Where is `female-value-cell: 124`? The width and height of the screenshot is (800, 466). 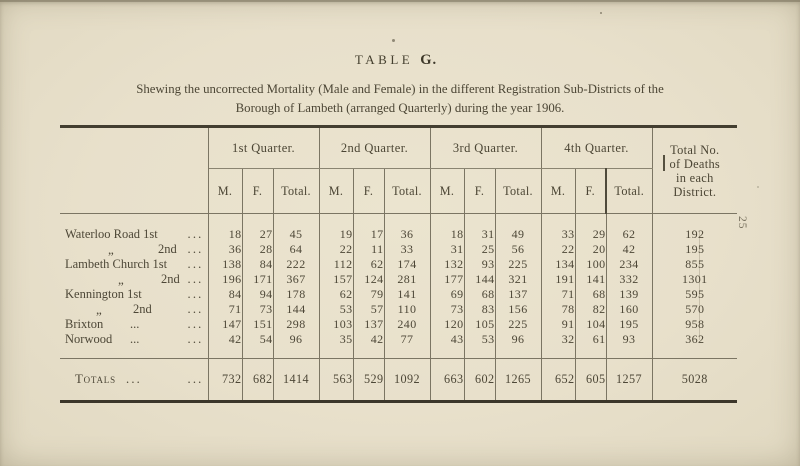
female-value-cell: 124 is located at coordinates (369, 279).